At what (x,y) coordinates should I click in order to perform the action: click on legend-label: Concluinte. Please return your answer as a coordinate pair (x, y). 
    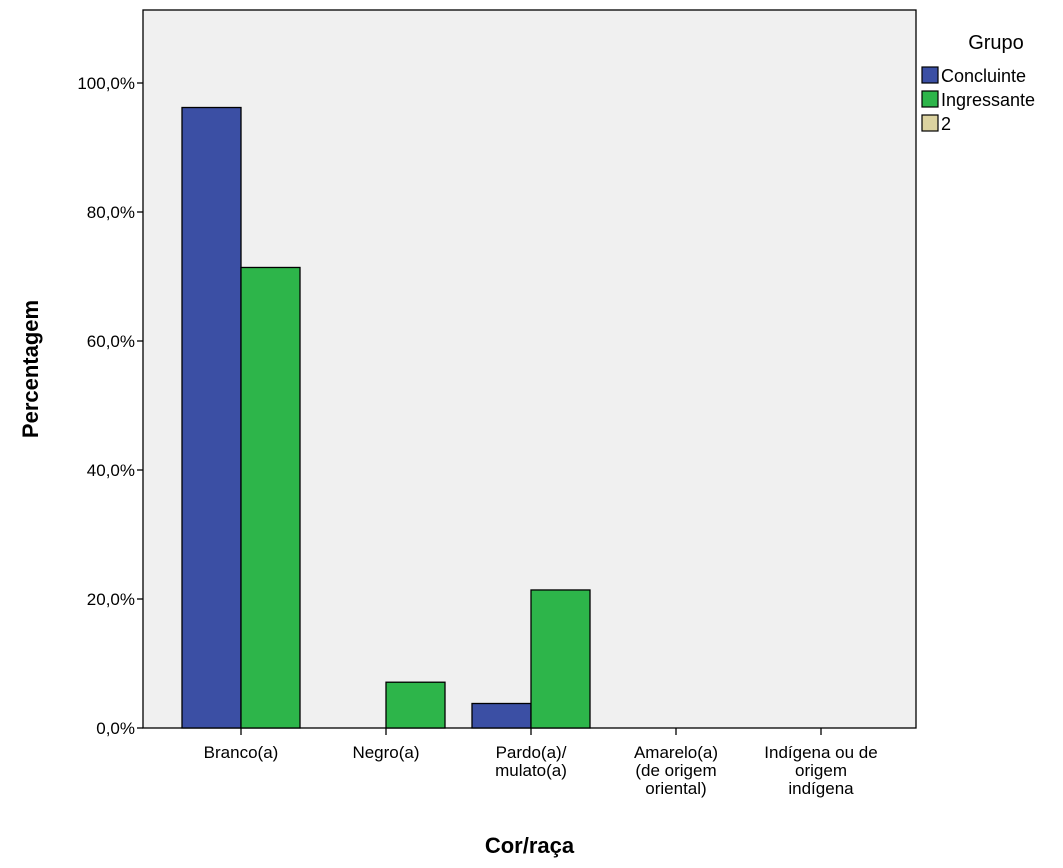
    Looking at the image, I should click on (983, 76).